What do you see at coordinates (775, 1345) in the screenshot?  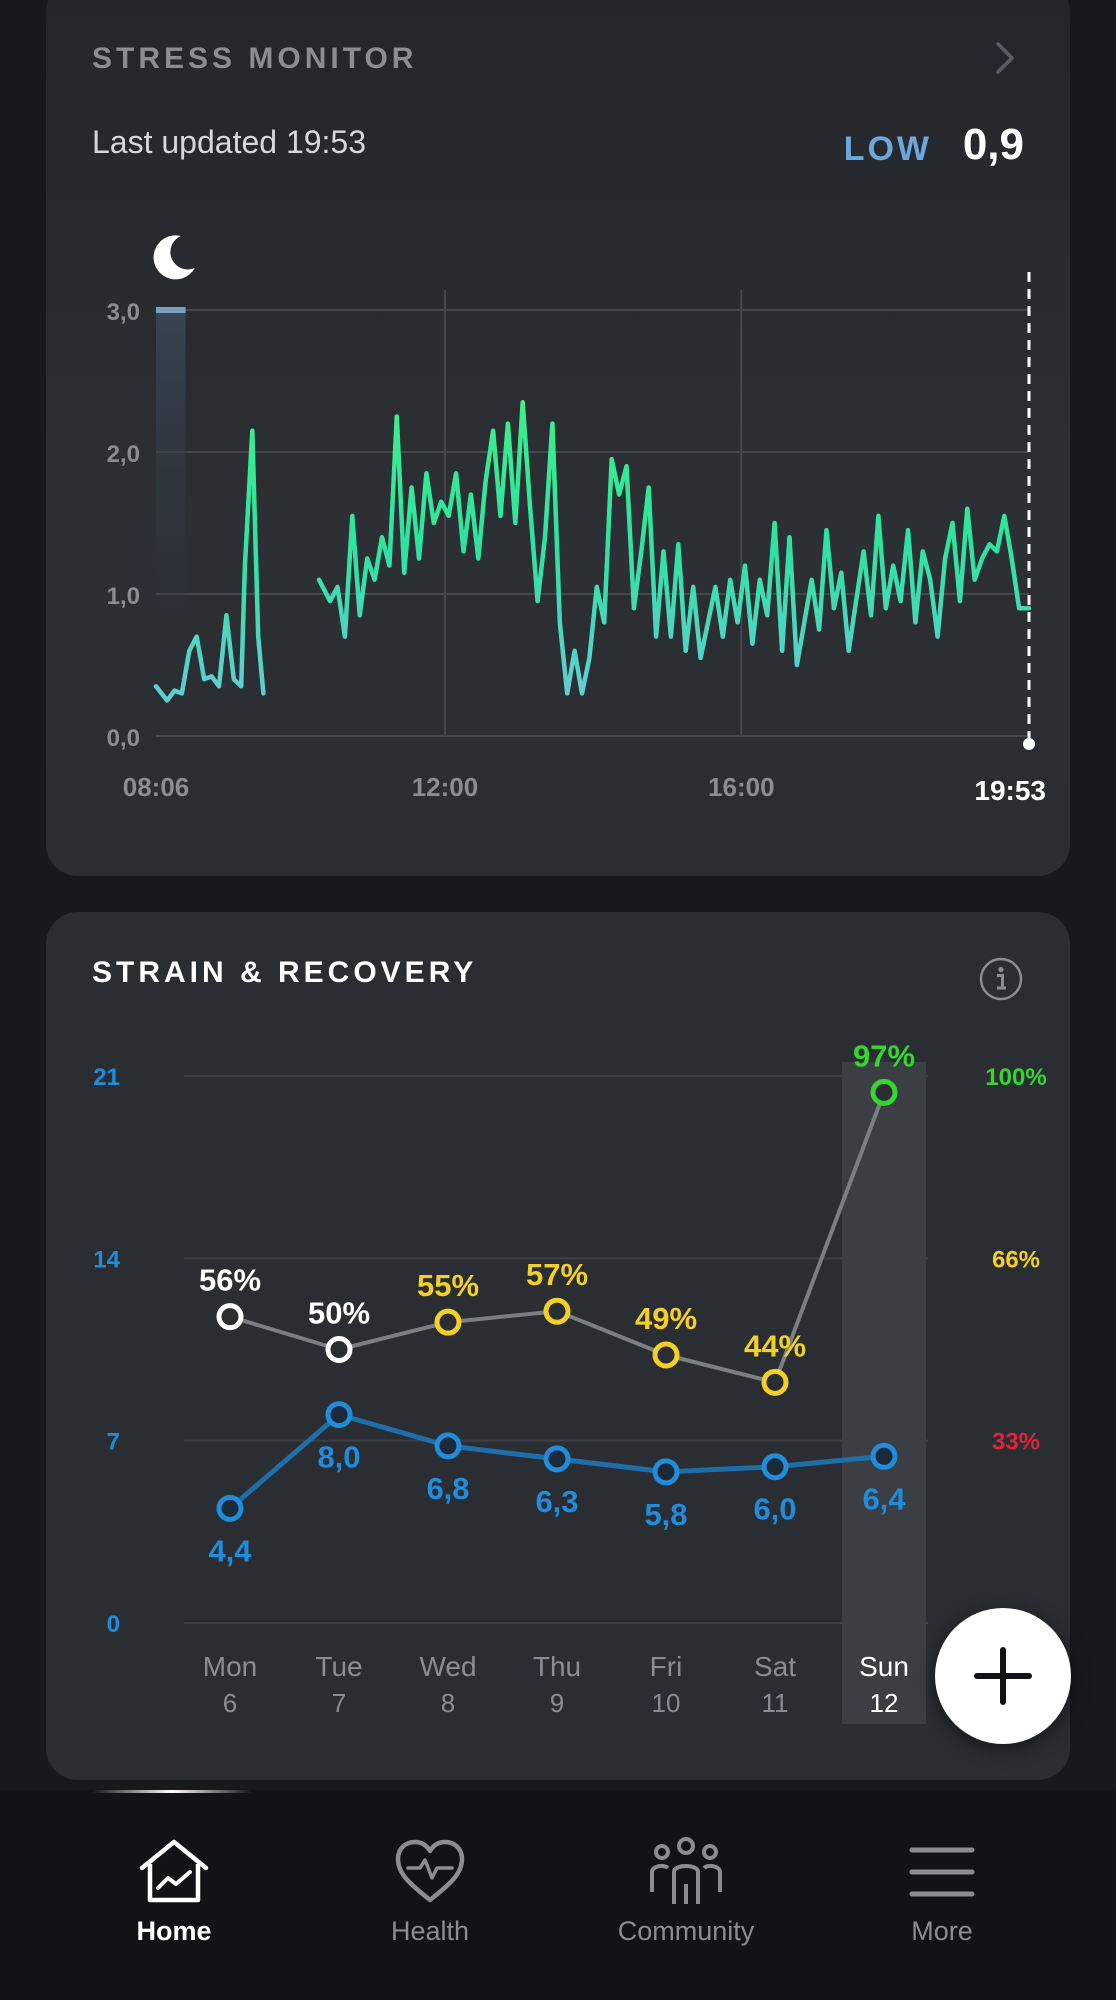 I see `recovery-label: 44%` at bounding box center [775, 1345].